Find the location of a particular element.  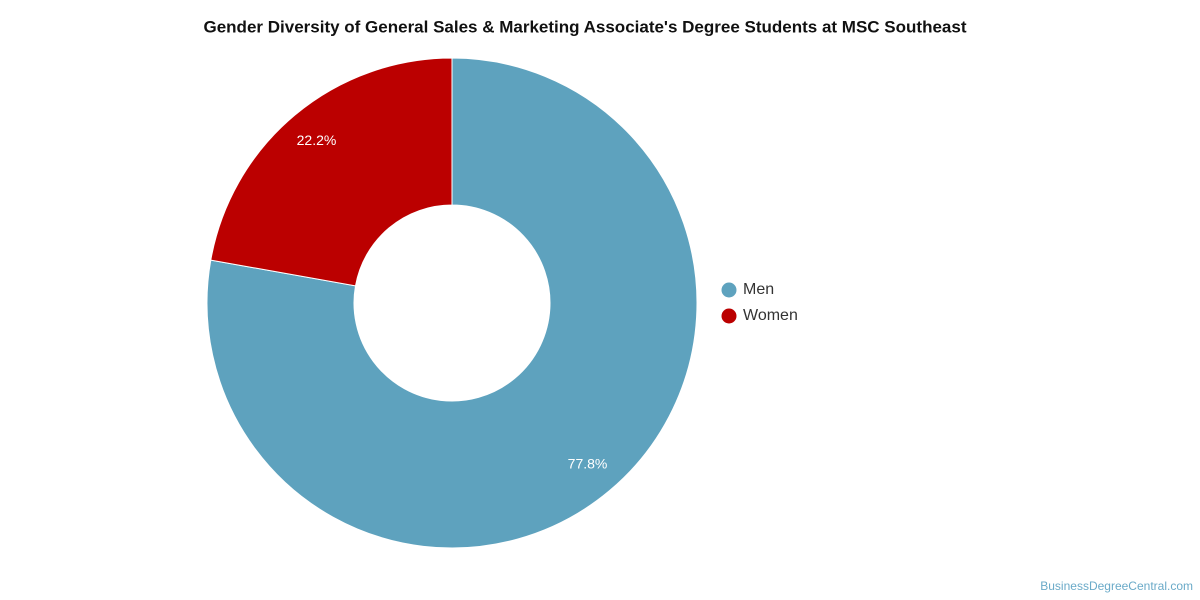

legend-label: Women is located at coordinates (770, 315).